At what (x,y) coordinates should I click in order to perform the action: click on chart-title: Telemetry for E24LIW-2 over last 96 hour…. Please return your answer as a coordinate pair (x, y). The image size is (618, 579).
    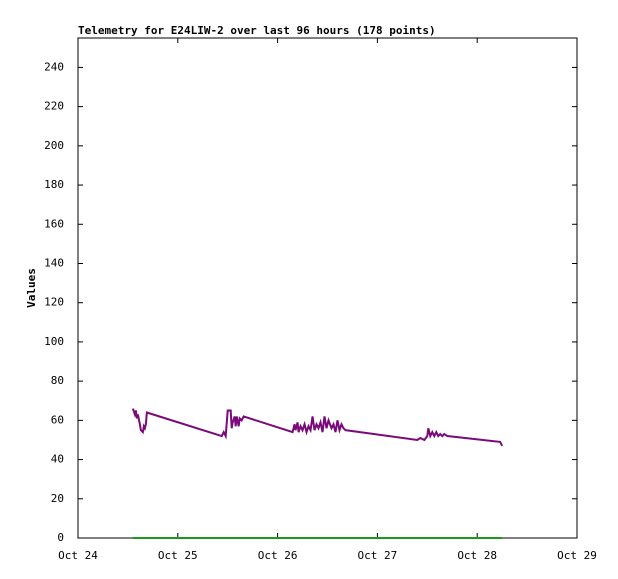
    Looking at the image, I should click on (257, 30).